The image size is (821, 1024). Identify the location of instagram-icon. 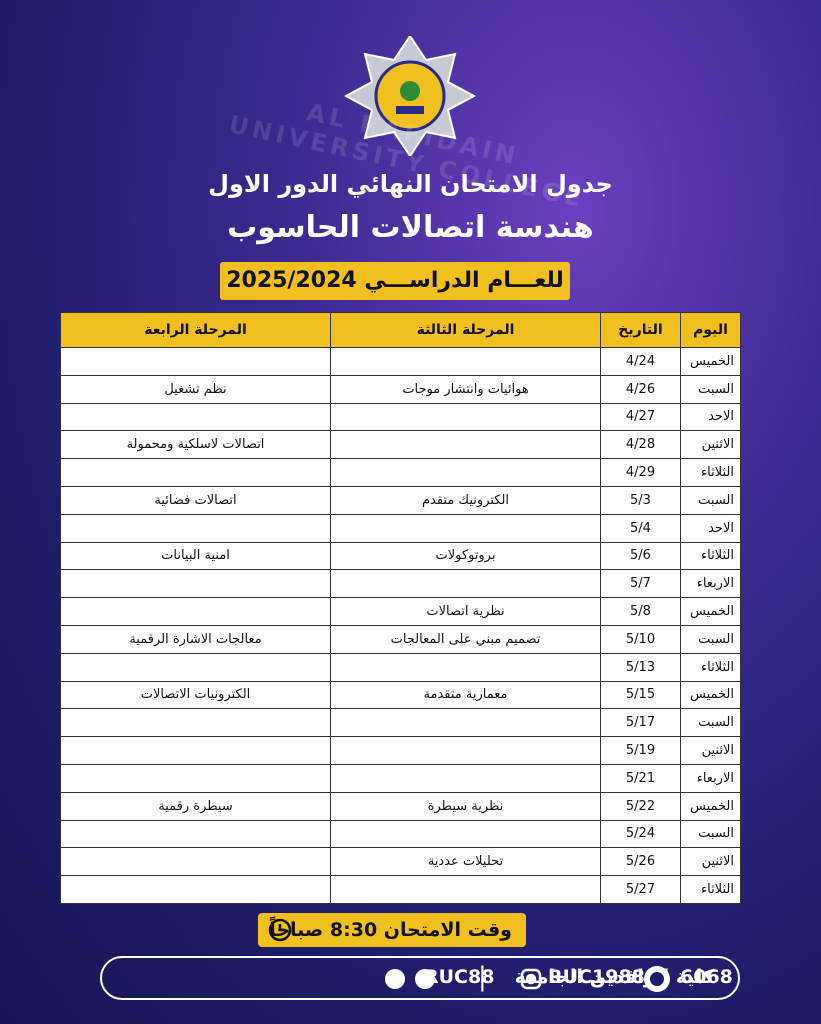
(531, 979).